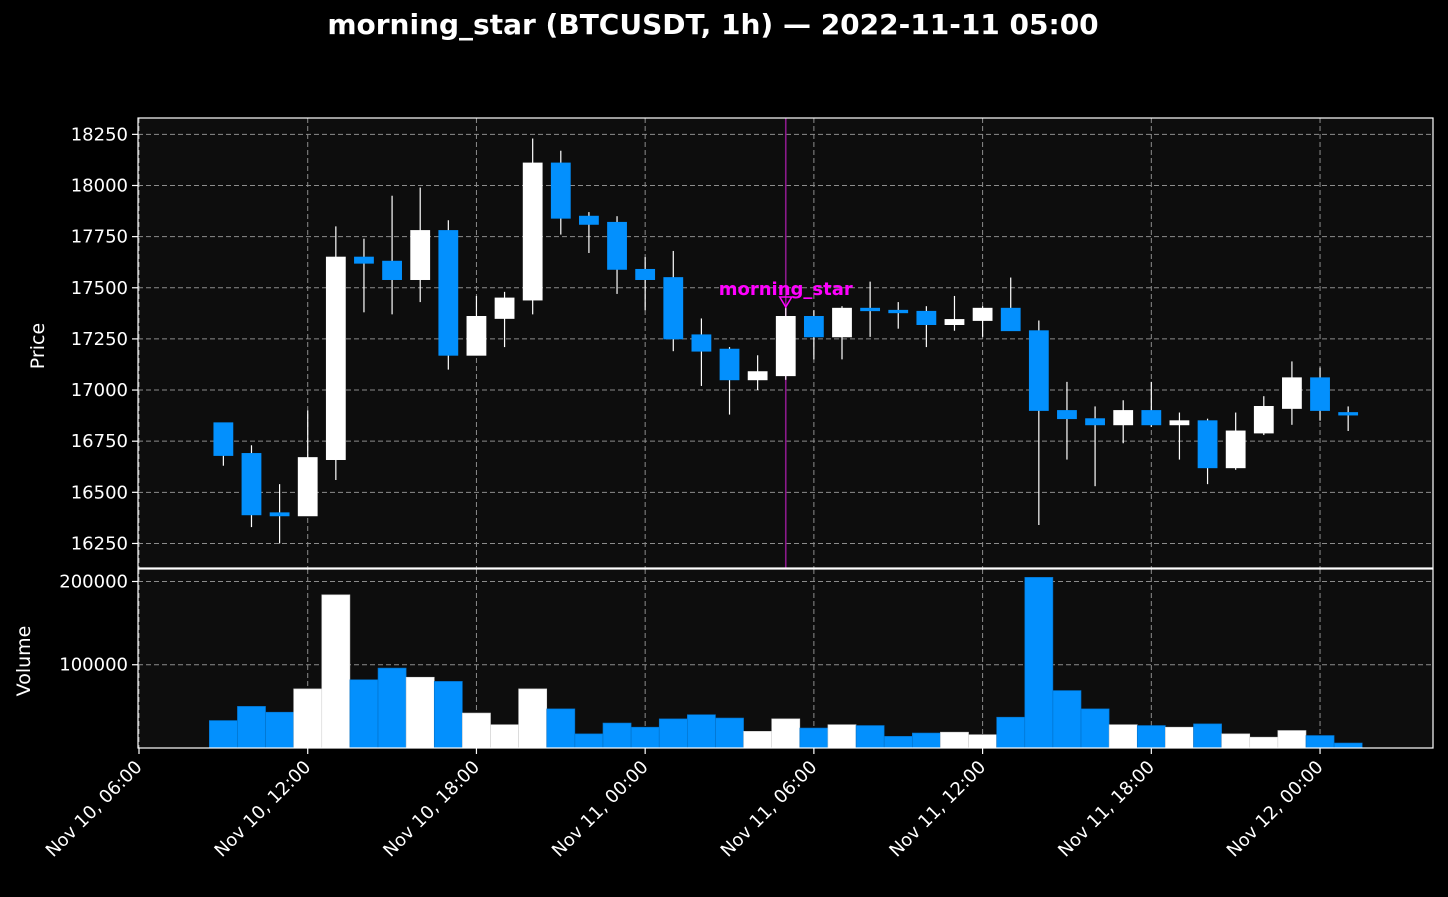  I want to click on time-tick-label: Nov 11, 18:00, so click(1106, 809).